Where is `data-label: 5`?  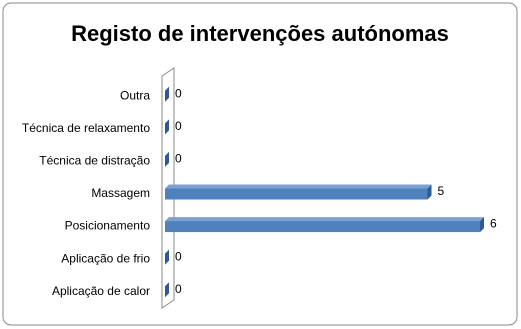 data-label: 5 is located at coordinates (441, 191).